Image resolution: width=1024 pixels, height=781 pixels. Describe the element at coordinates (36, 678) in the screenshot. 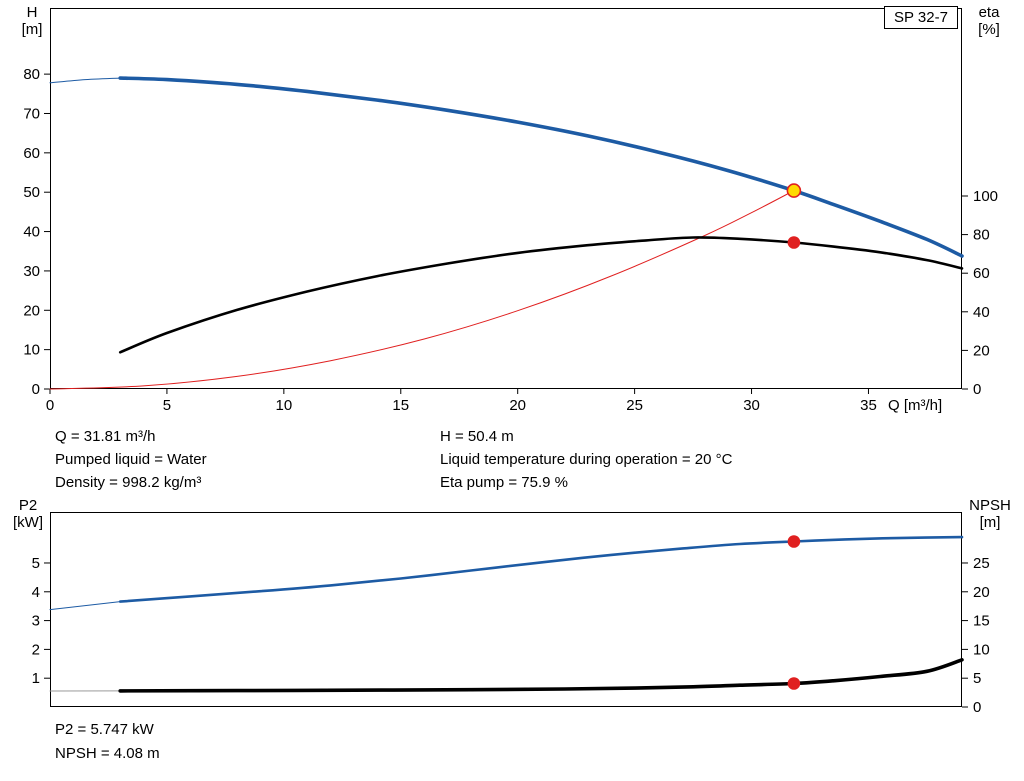

I see `left-tick-label: 1` at that location.